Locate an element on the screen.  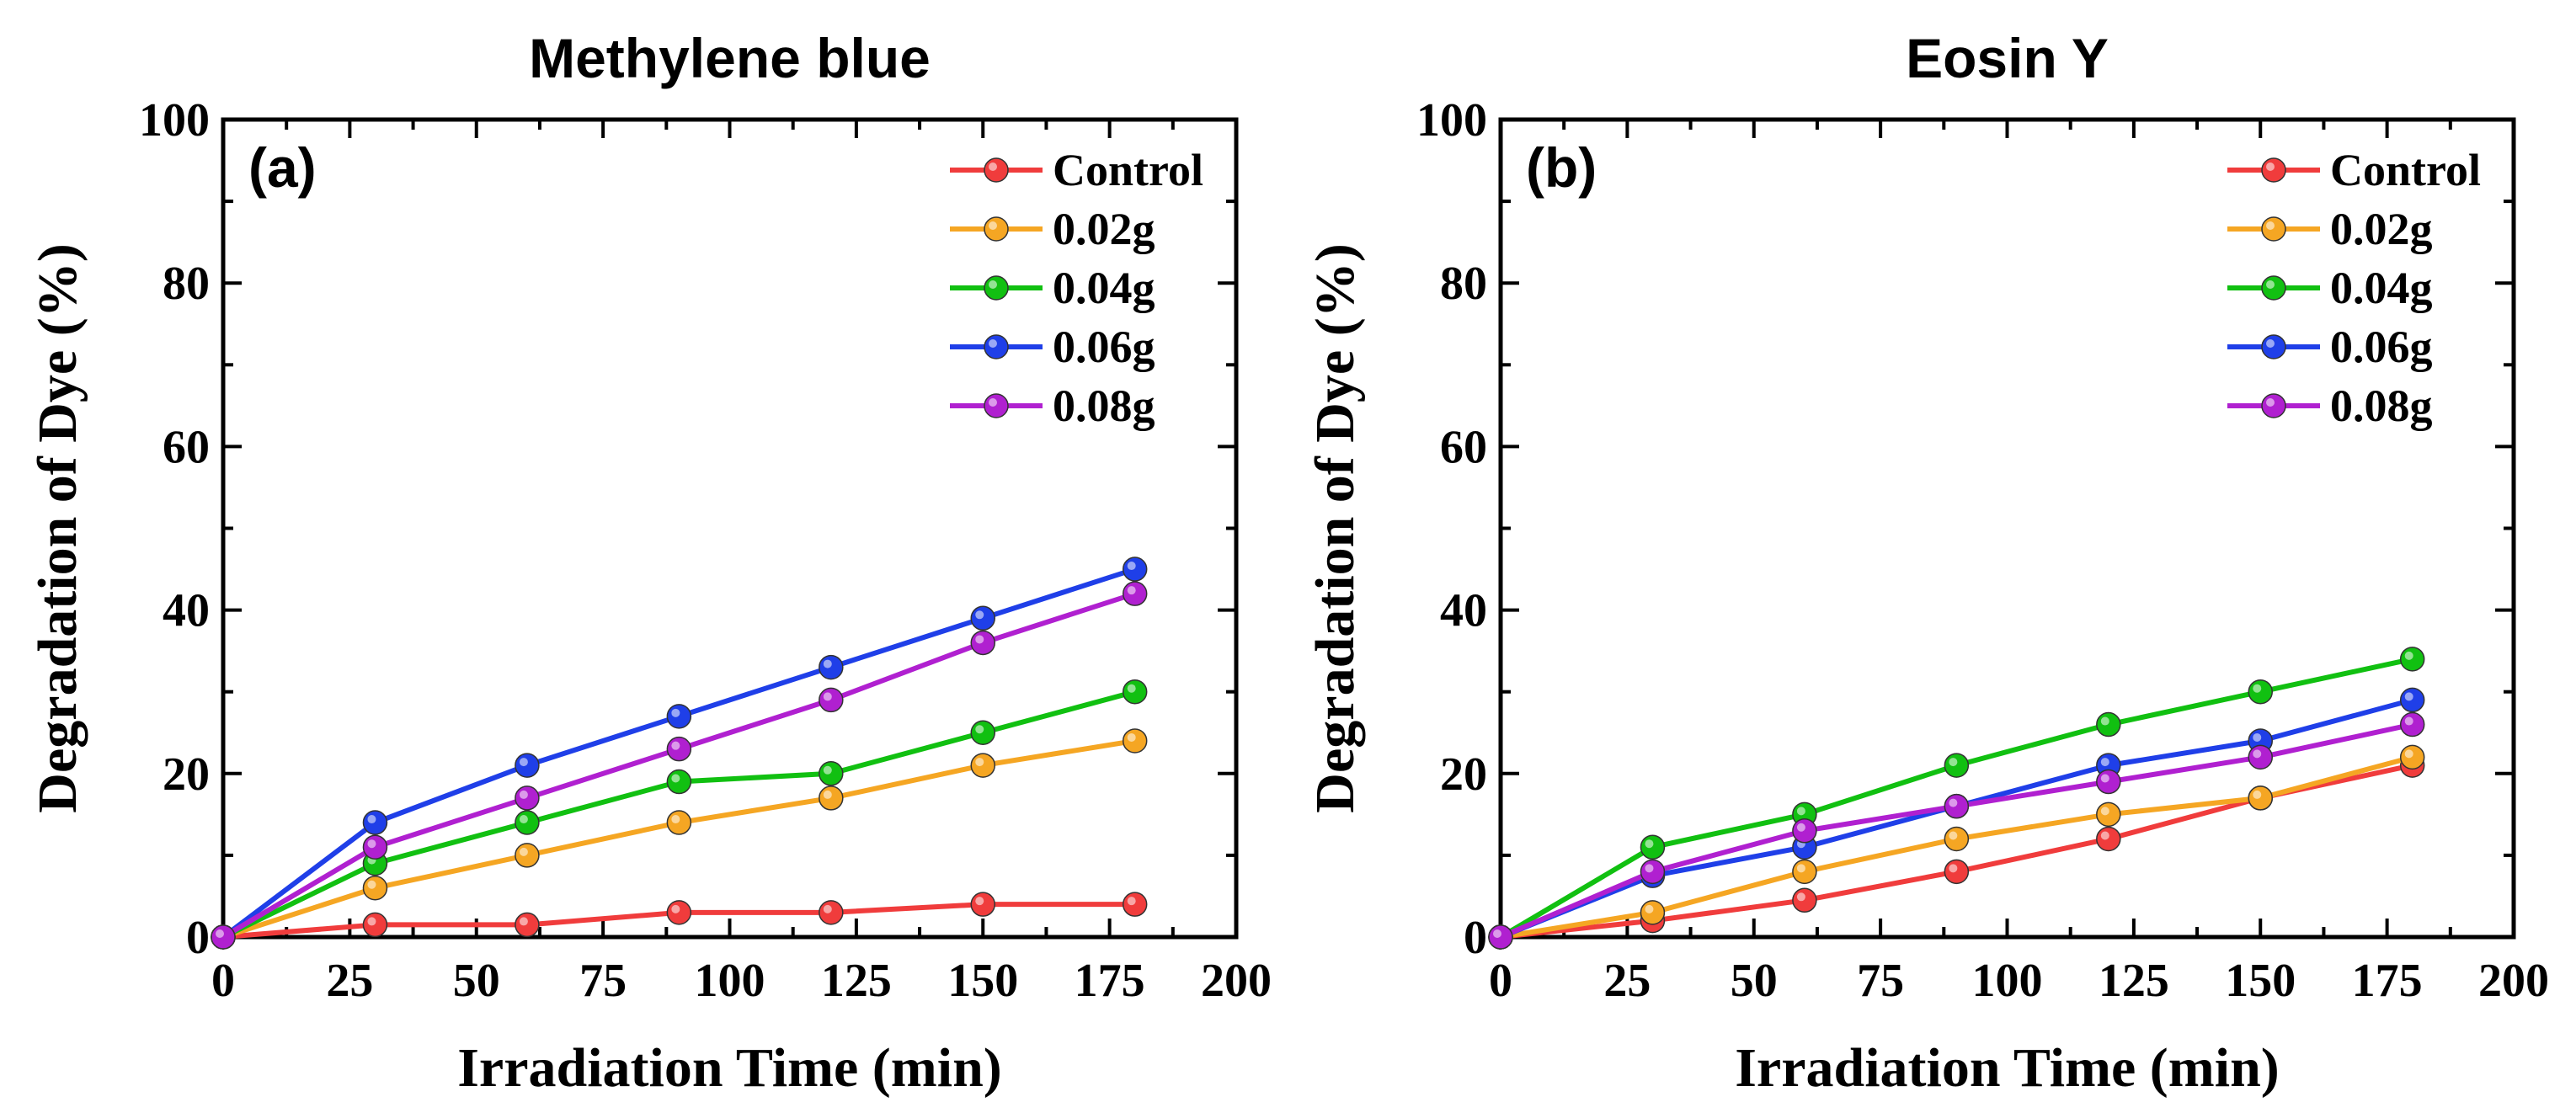
chart-title: Methylene blue is located at coordinates (730, 58).